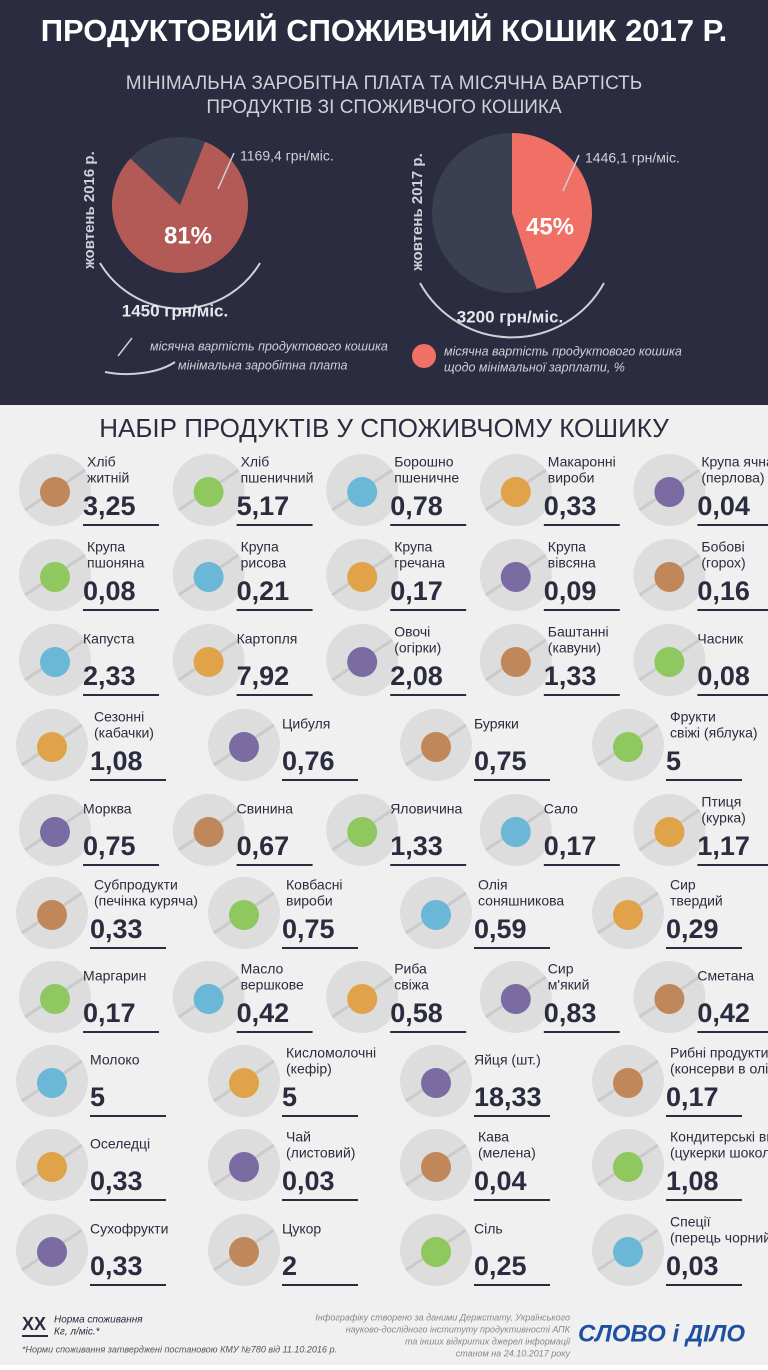 The image size is (768, 1370). What do you see at coordinates (263, 506) in the screenshot?
I see `product-value: 5,17` at bounding box center [263, 506].